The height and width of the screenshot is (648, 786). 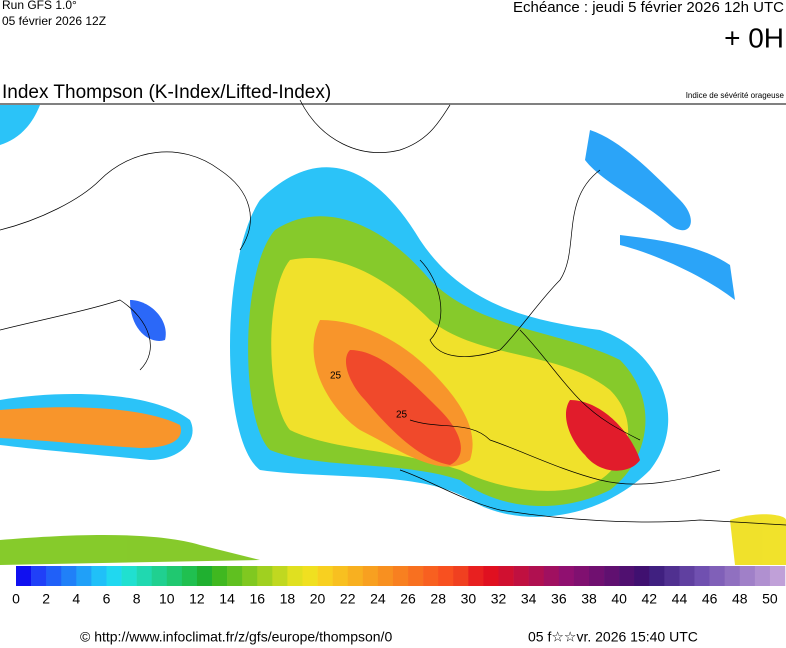 What do you see at coordinates (288, 599) in the screenshot?
I see `colorbar-tick-label: 18` at bounding box center [288, 599].